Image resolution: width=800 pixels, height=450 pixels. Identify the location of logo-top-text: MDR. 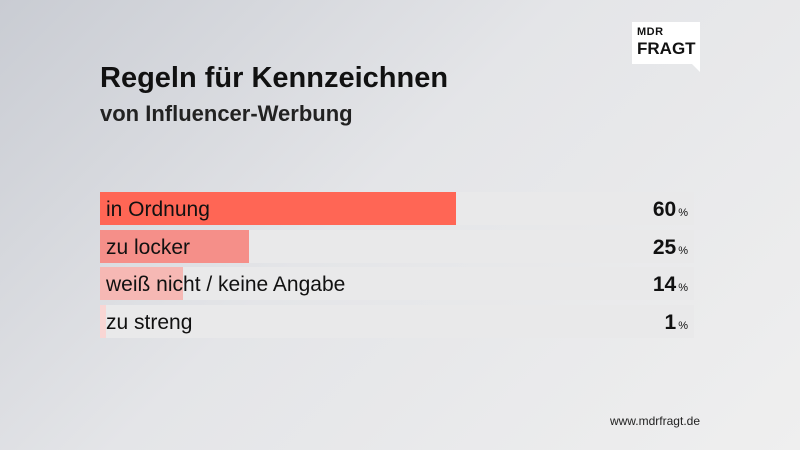
(650, 32).